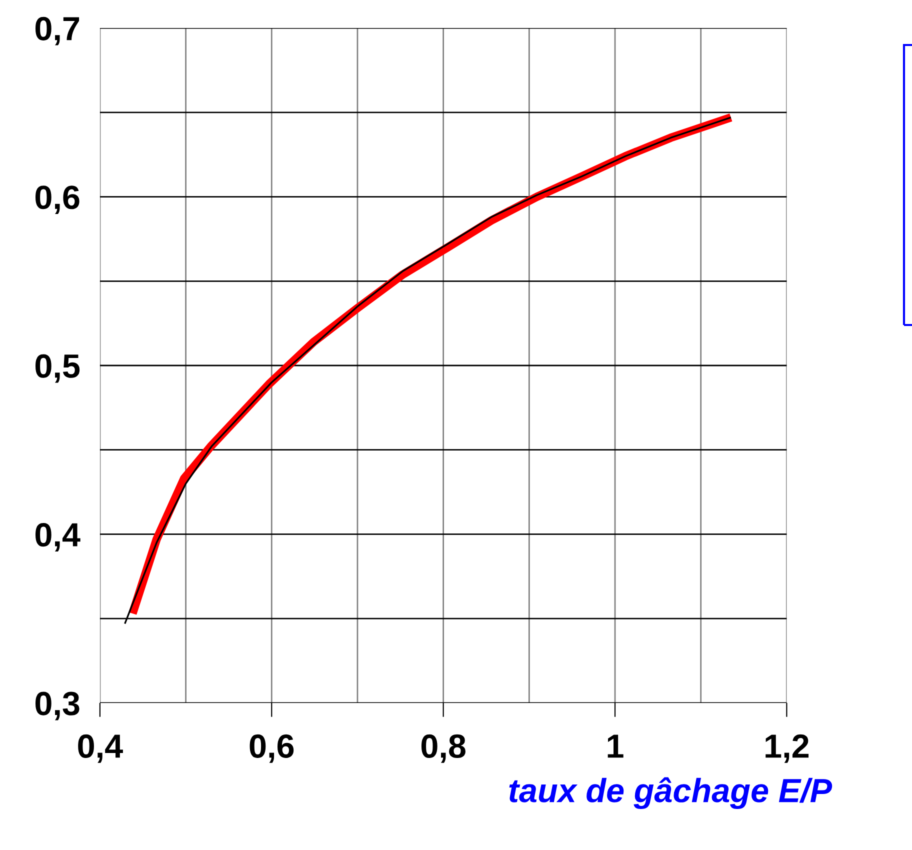 The height and width of the screenshot is (850, 912). I want to click on y-tick-label: 0,5, so click(57, 368).